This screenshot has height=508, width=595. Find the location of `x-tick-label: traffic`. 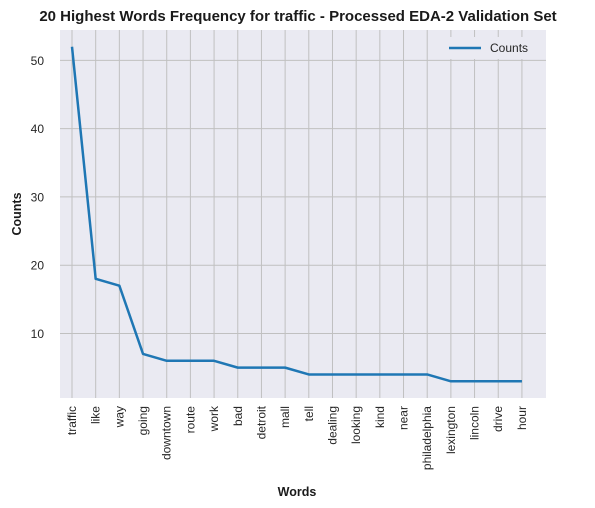

x-tick-label: traffic is located at coordinates (72, 420).